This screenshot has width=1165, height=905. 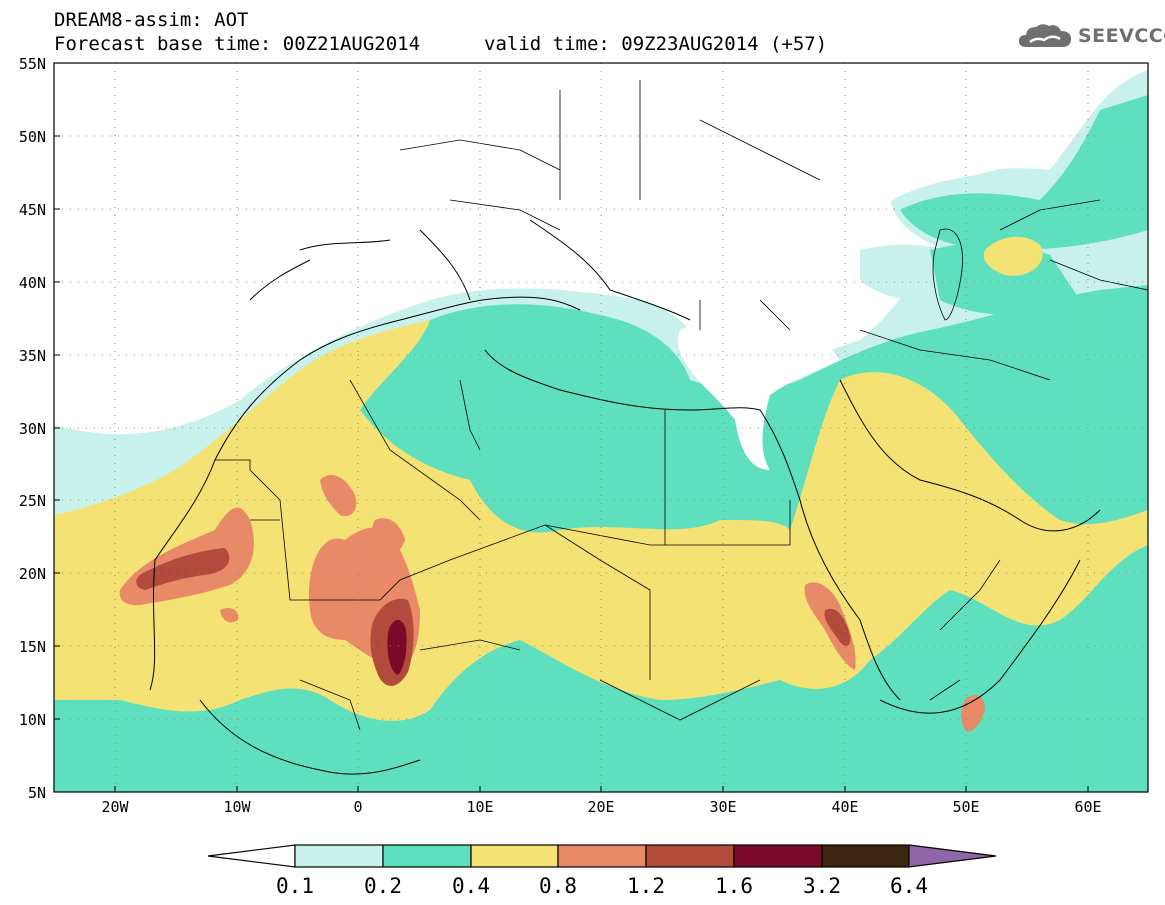 I want to click on map-title: DREAM8-assim: AOT, so click(x=151, y=20).